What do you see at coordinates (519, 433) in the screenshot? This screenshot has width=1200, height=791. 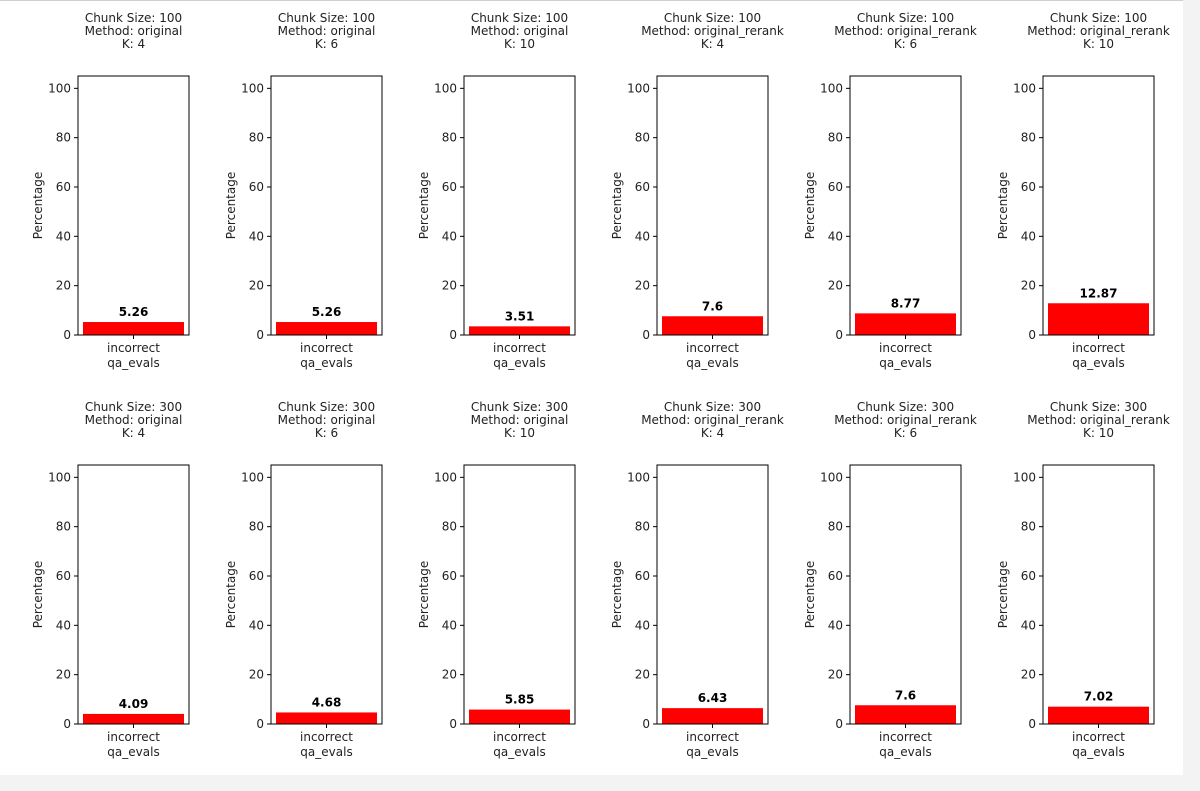 I see `subplot-title-line: K: 10` at bounding box center [519, 433].